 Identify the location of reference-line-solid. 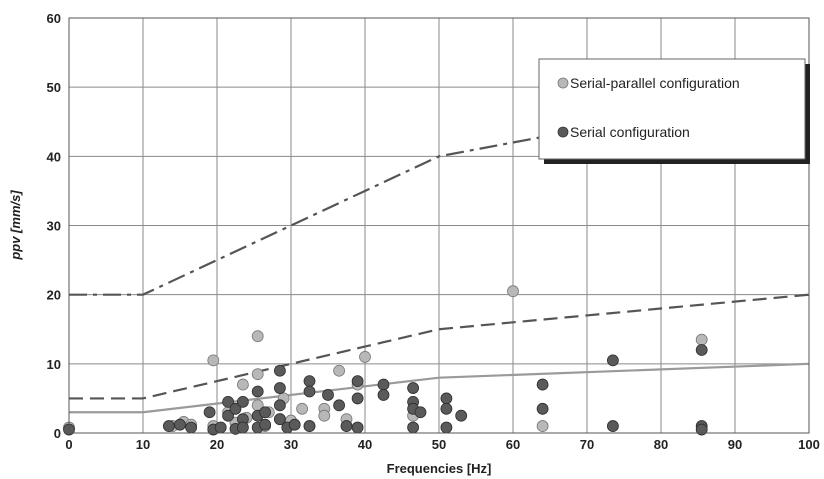
(439, 388).